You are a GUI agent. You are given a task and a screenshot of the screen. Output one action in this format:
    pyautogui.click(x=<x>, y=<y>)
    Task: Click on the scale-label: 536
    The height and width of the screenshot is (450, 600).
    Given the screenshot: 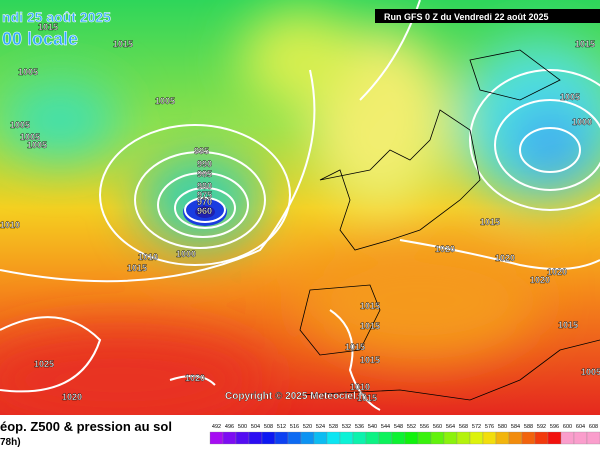 What is the action you would take?
    pyautogui.click(x=359, y=427)
    